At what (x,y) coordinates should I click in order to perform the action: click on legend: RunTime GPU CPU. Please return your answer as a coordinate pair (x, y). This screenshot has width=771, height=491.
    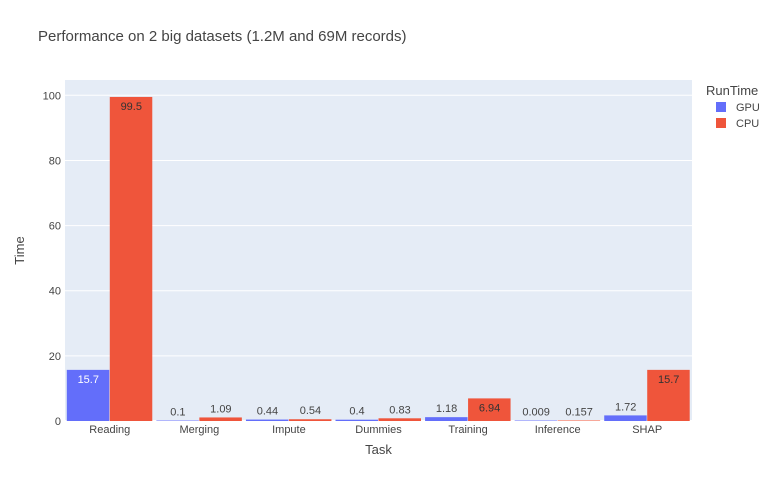
    Looking at the image, I should click on (733, 106).